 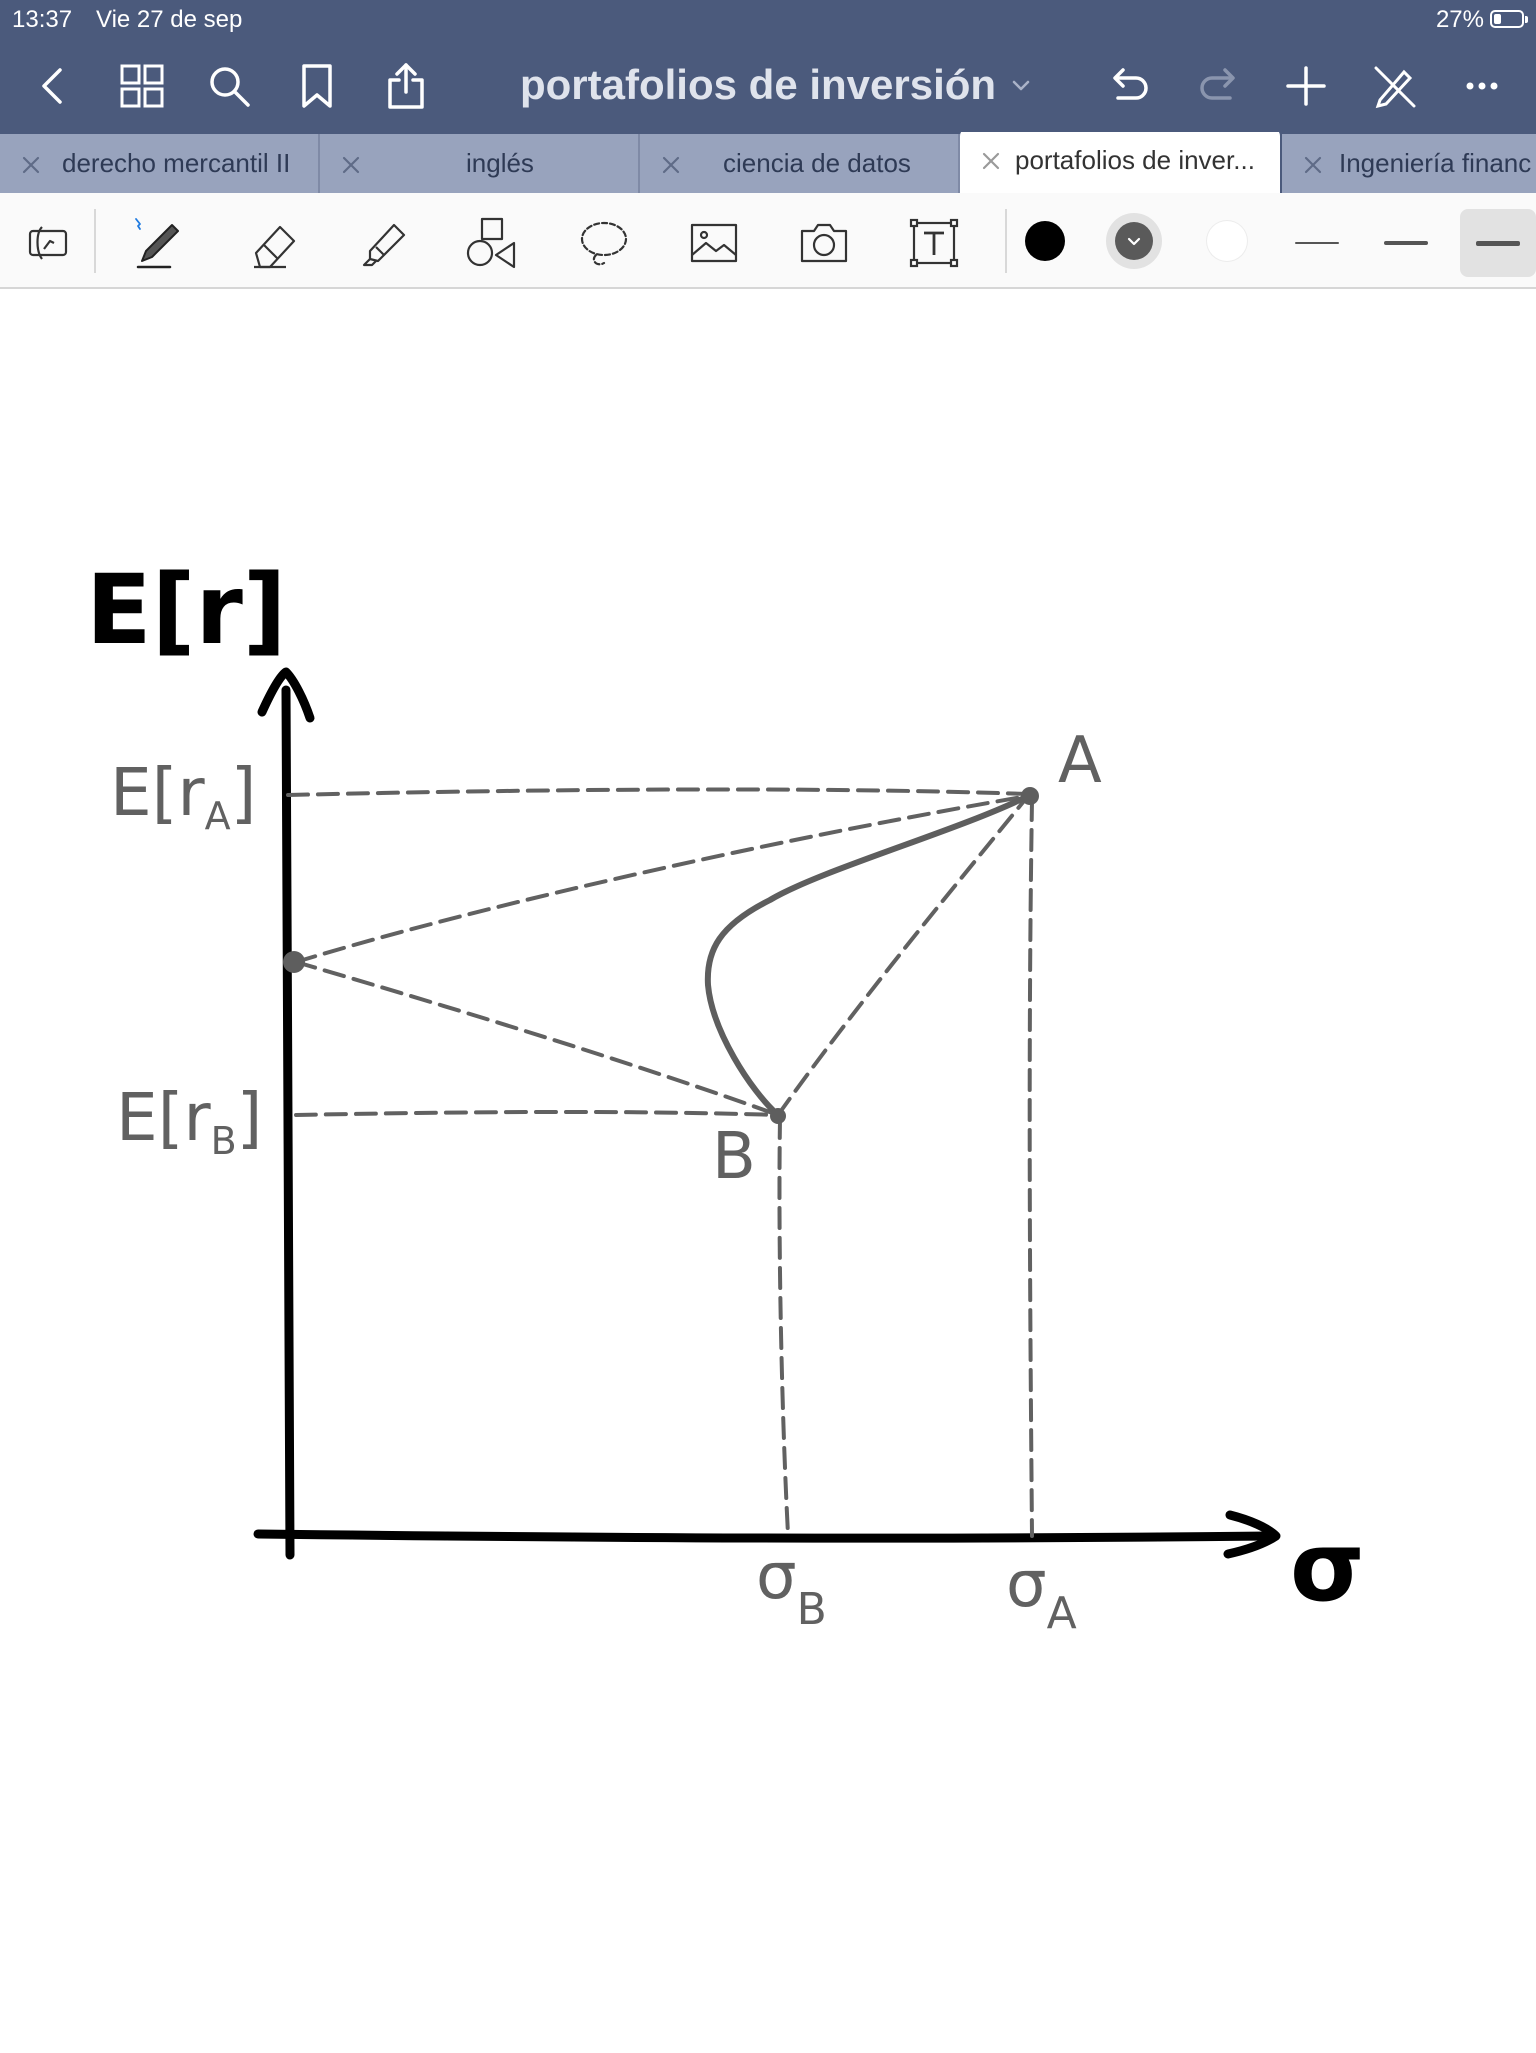 I want to click on shapes-tool-button, so click(x=492, y=243).